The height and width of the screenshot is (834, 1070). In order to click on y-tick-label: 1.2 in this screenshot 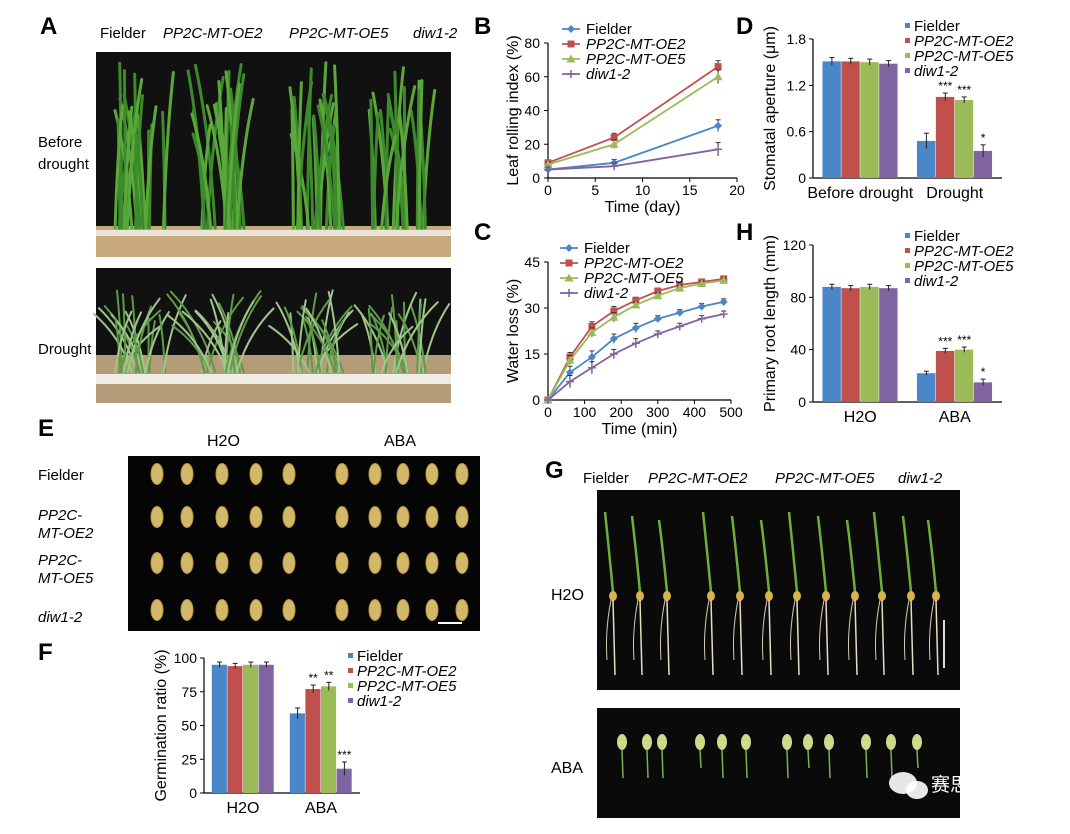, I will do `click(797, 85)`.